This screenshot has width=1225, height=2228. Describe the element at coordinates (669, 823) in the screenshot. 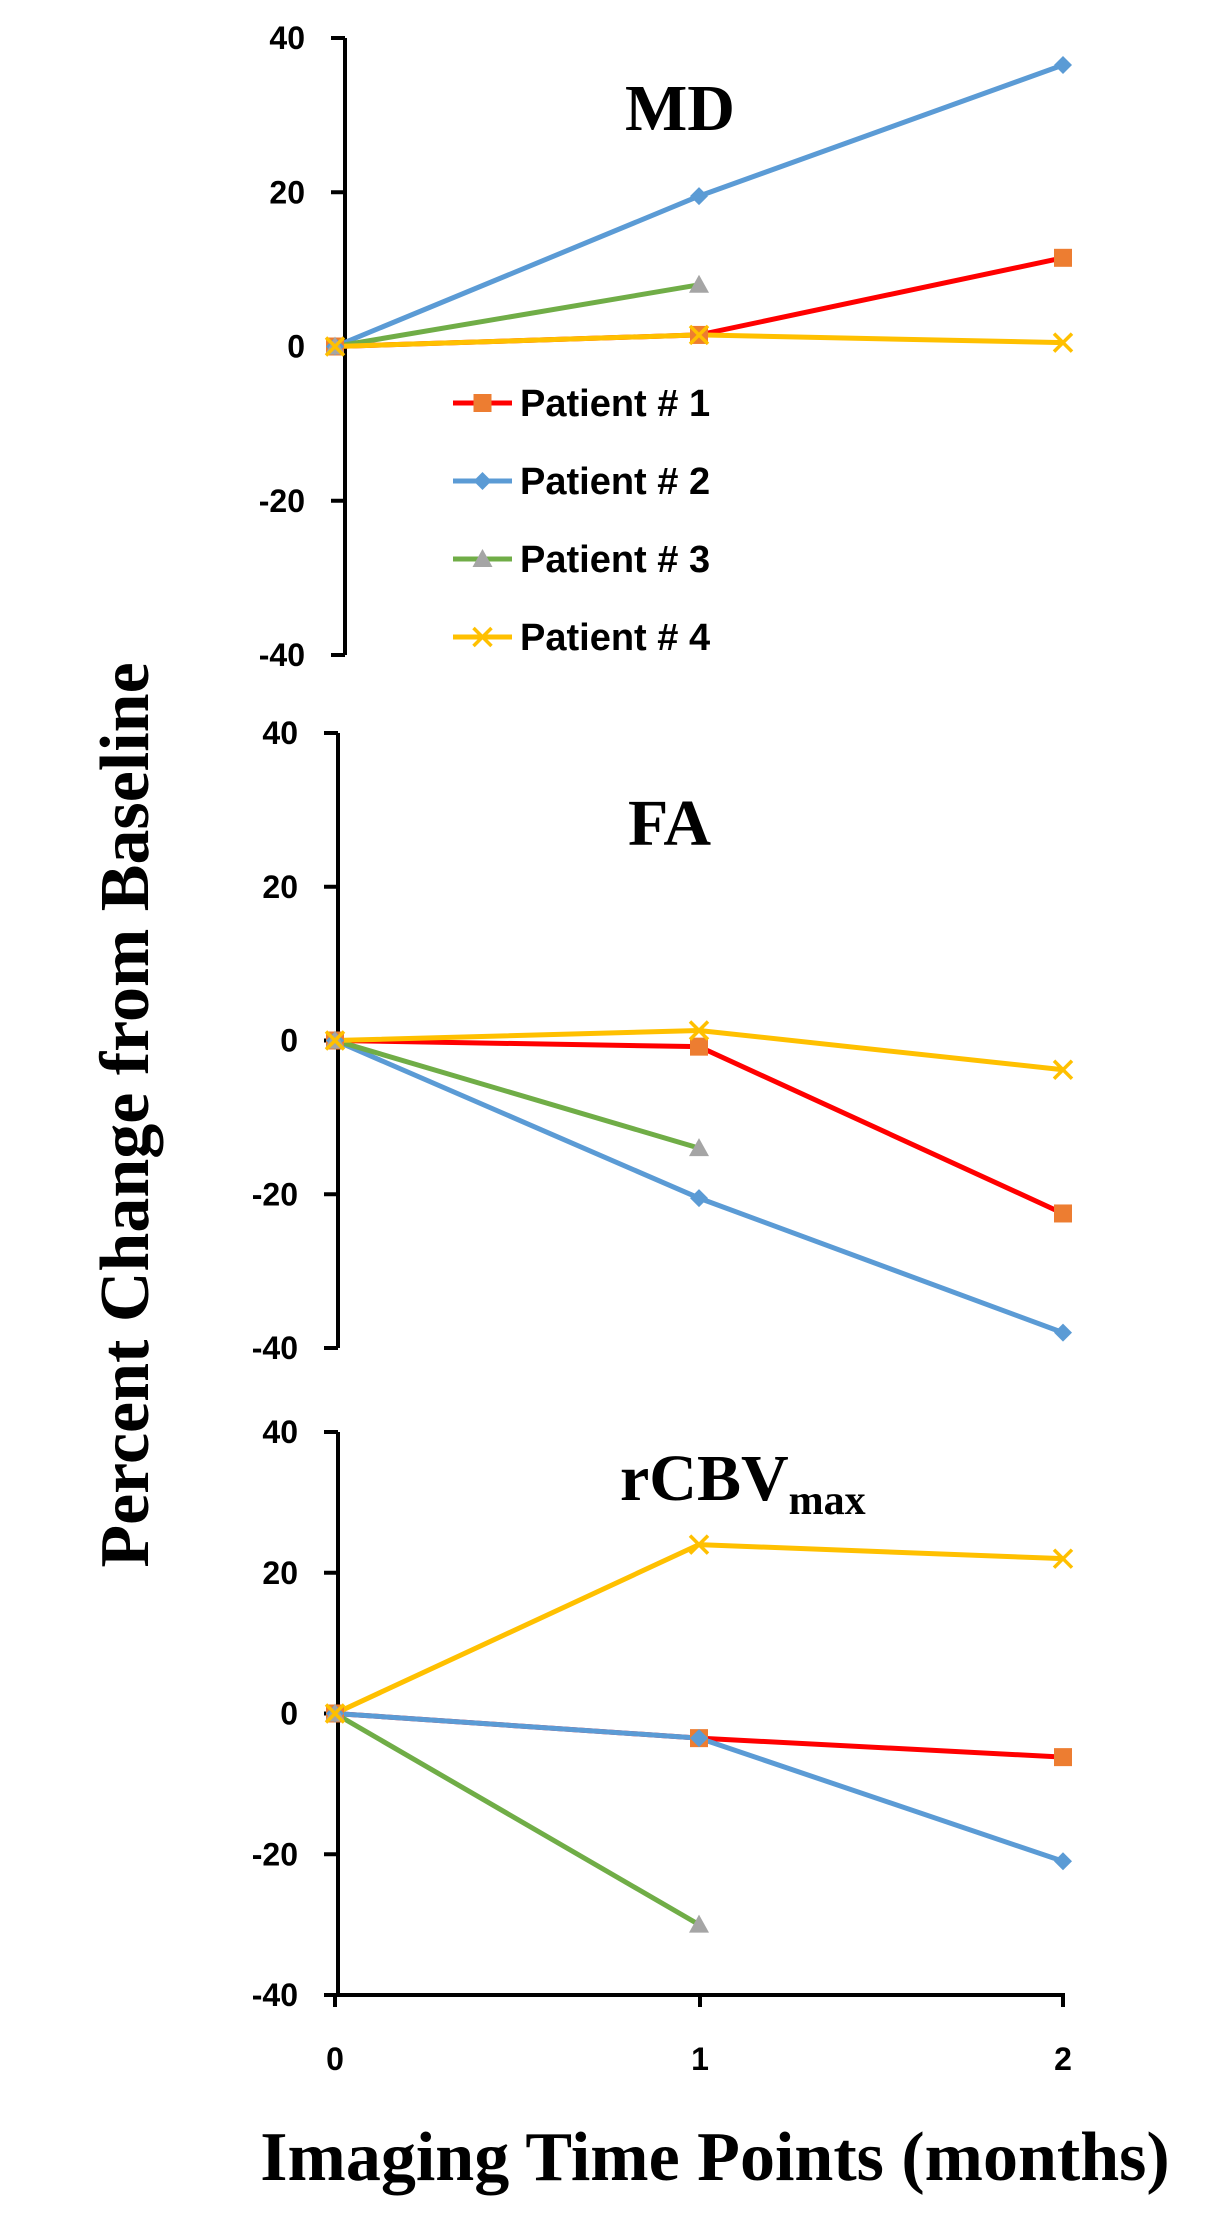

I see `panel-title: FA` at that location.